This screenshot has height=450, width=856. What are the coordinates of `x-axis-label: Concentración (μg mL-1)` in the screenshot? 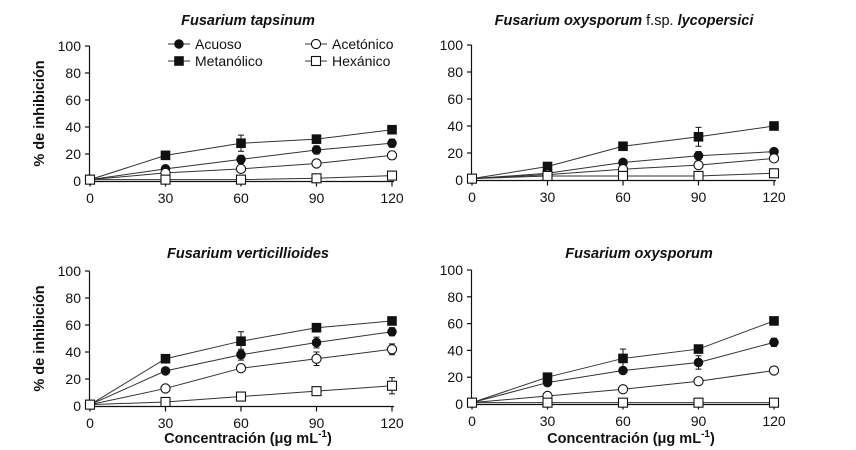 It's located at (248, 438).